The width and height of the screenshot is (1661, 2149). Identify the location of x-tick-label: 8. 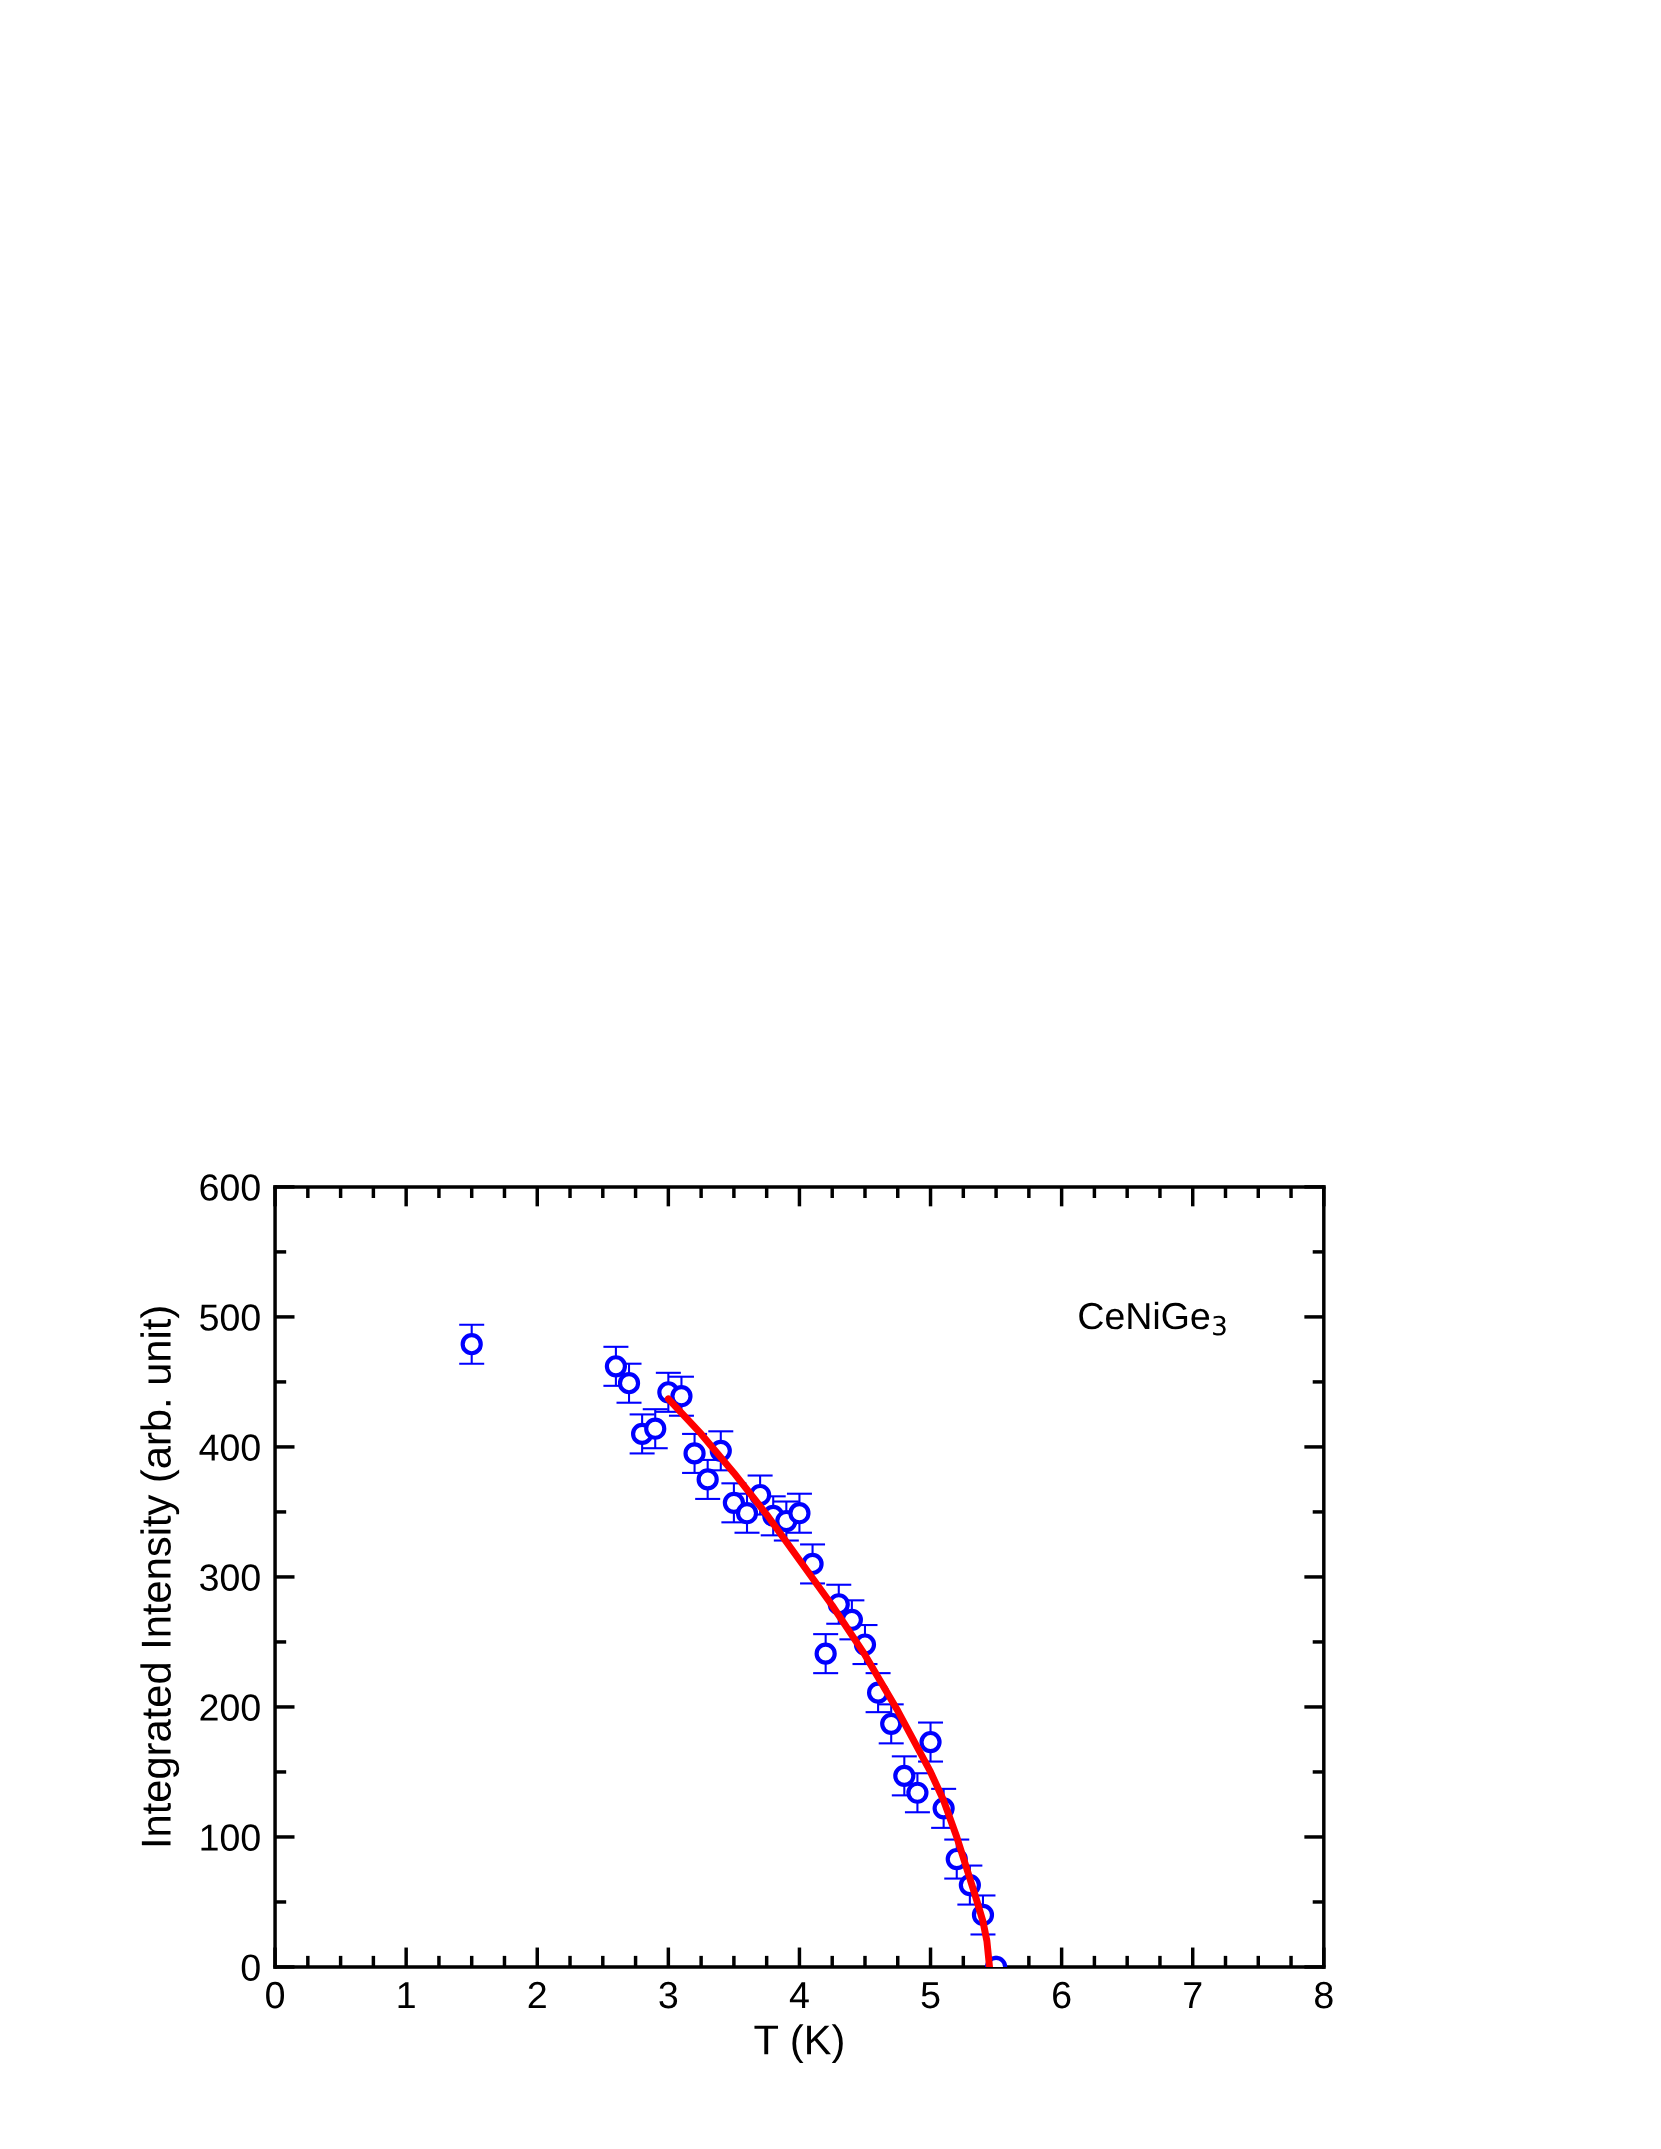
(1324, 1995).